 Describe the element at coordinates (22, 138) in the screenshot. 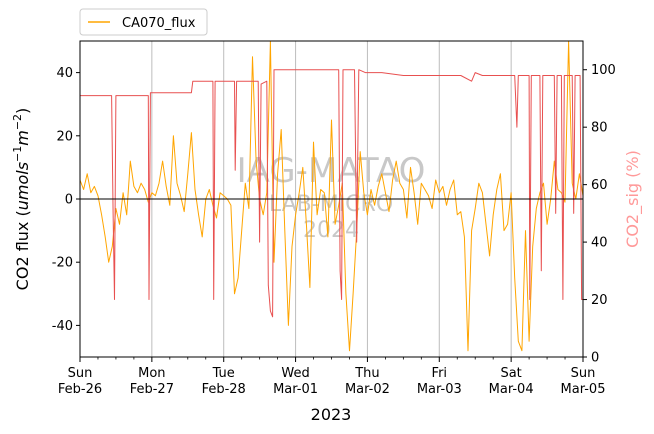

I see `y-axis-title-unit-2: m` at that location.